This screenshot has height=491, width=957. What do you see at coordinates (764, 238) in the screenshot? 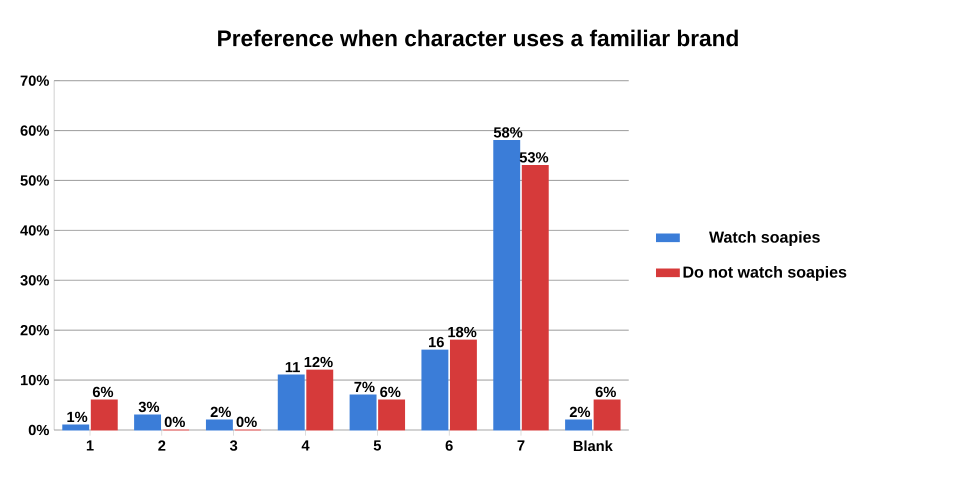
I see `legend-label: Watch soapies` at bounding box center [764, 238].